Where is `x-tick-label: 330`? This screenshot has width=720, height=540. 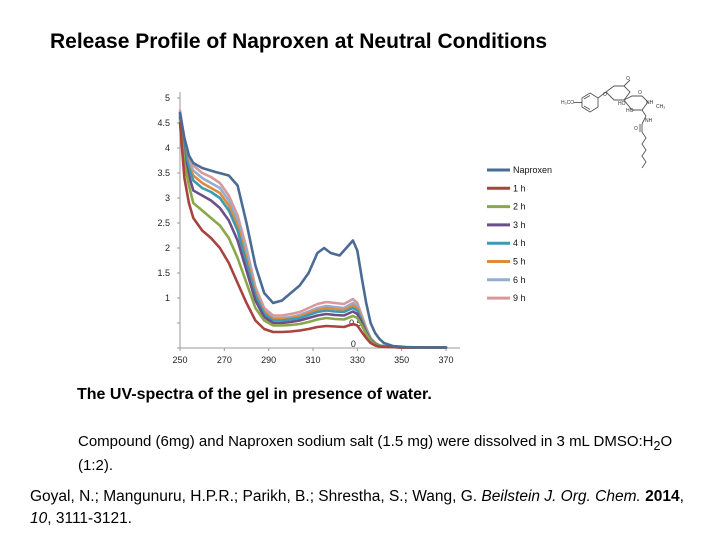 x-tick-label: 330 is located at coordinates (357, 360).